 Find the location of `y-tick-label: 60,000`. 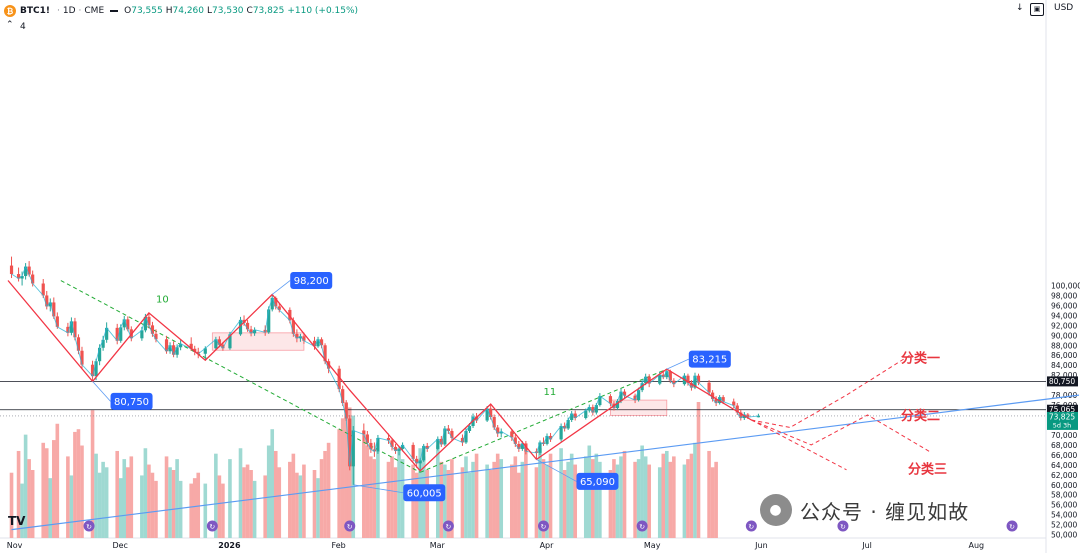

y-tick-label: 60,000 is located at coordinates (1064, 485).